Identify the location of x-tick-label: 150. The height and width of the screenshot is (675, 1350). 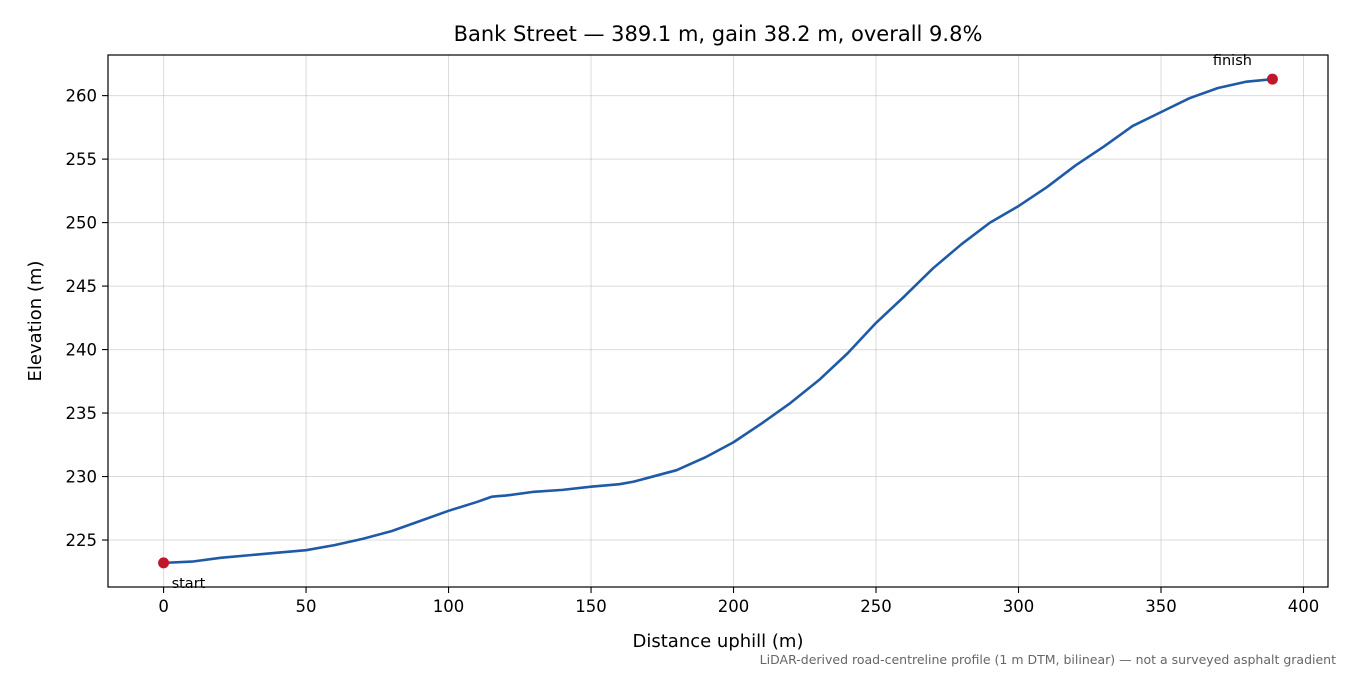
(591, 606).